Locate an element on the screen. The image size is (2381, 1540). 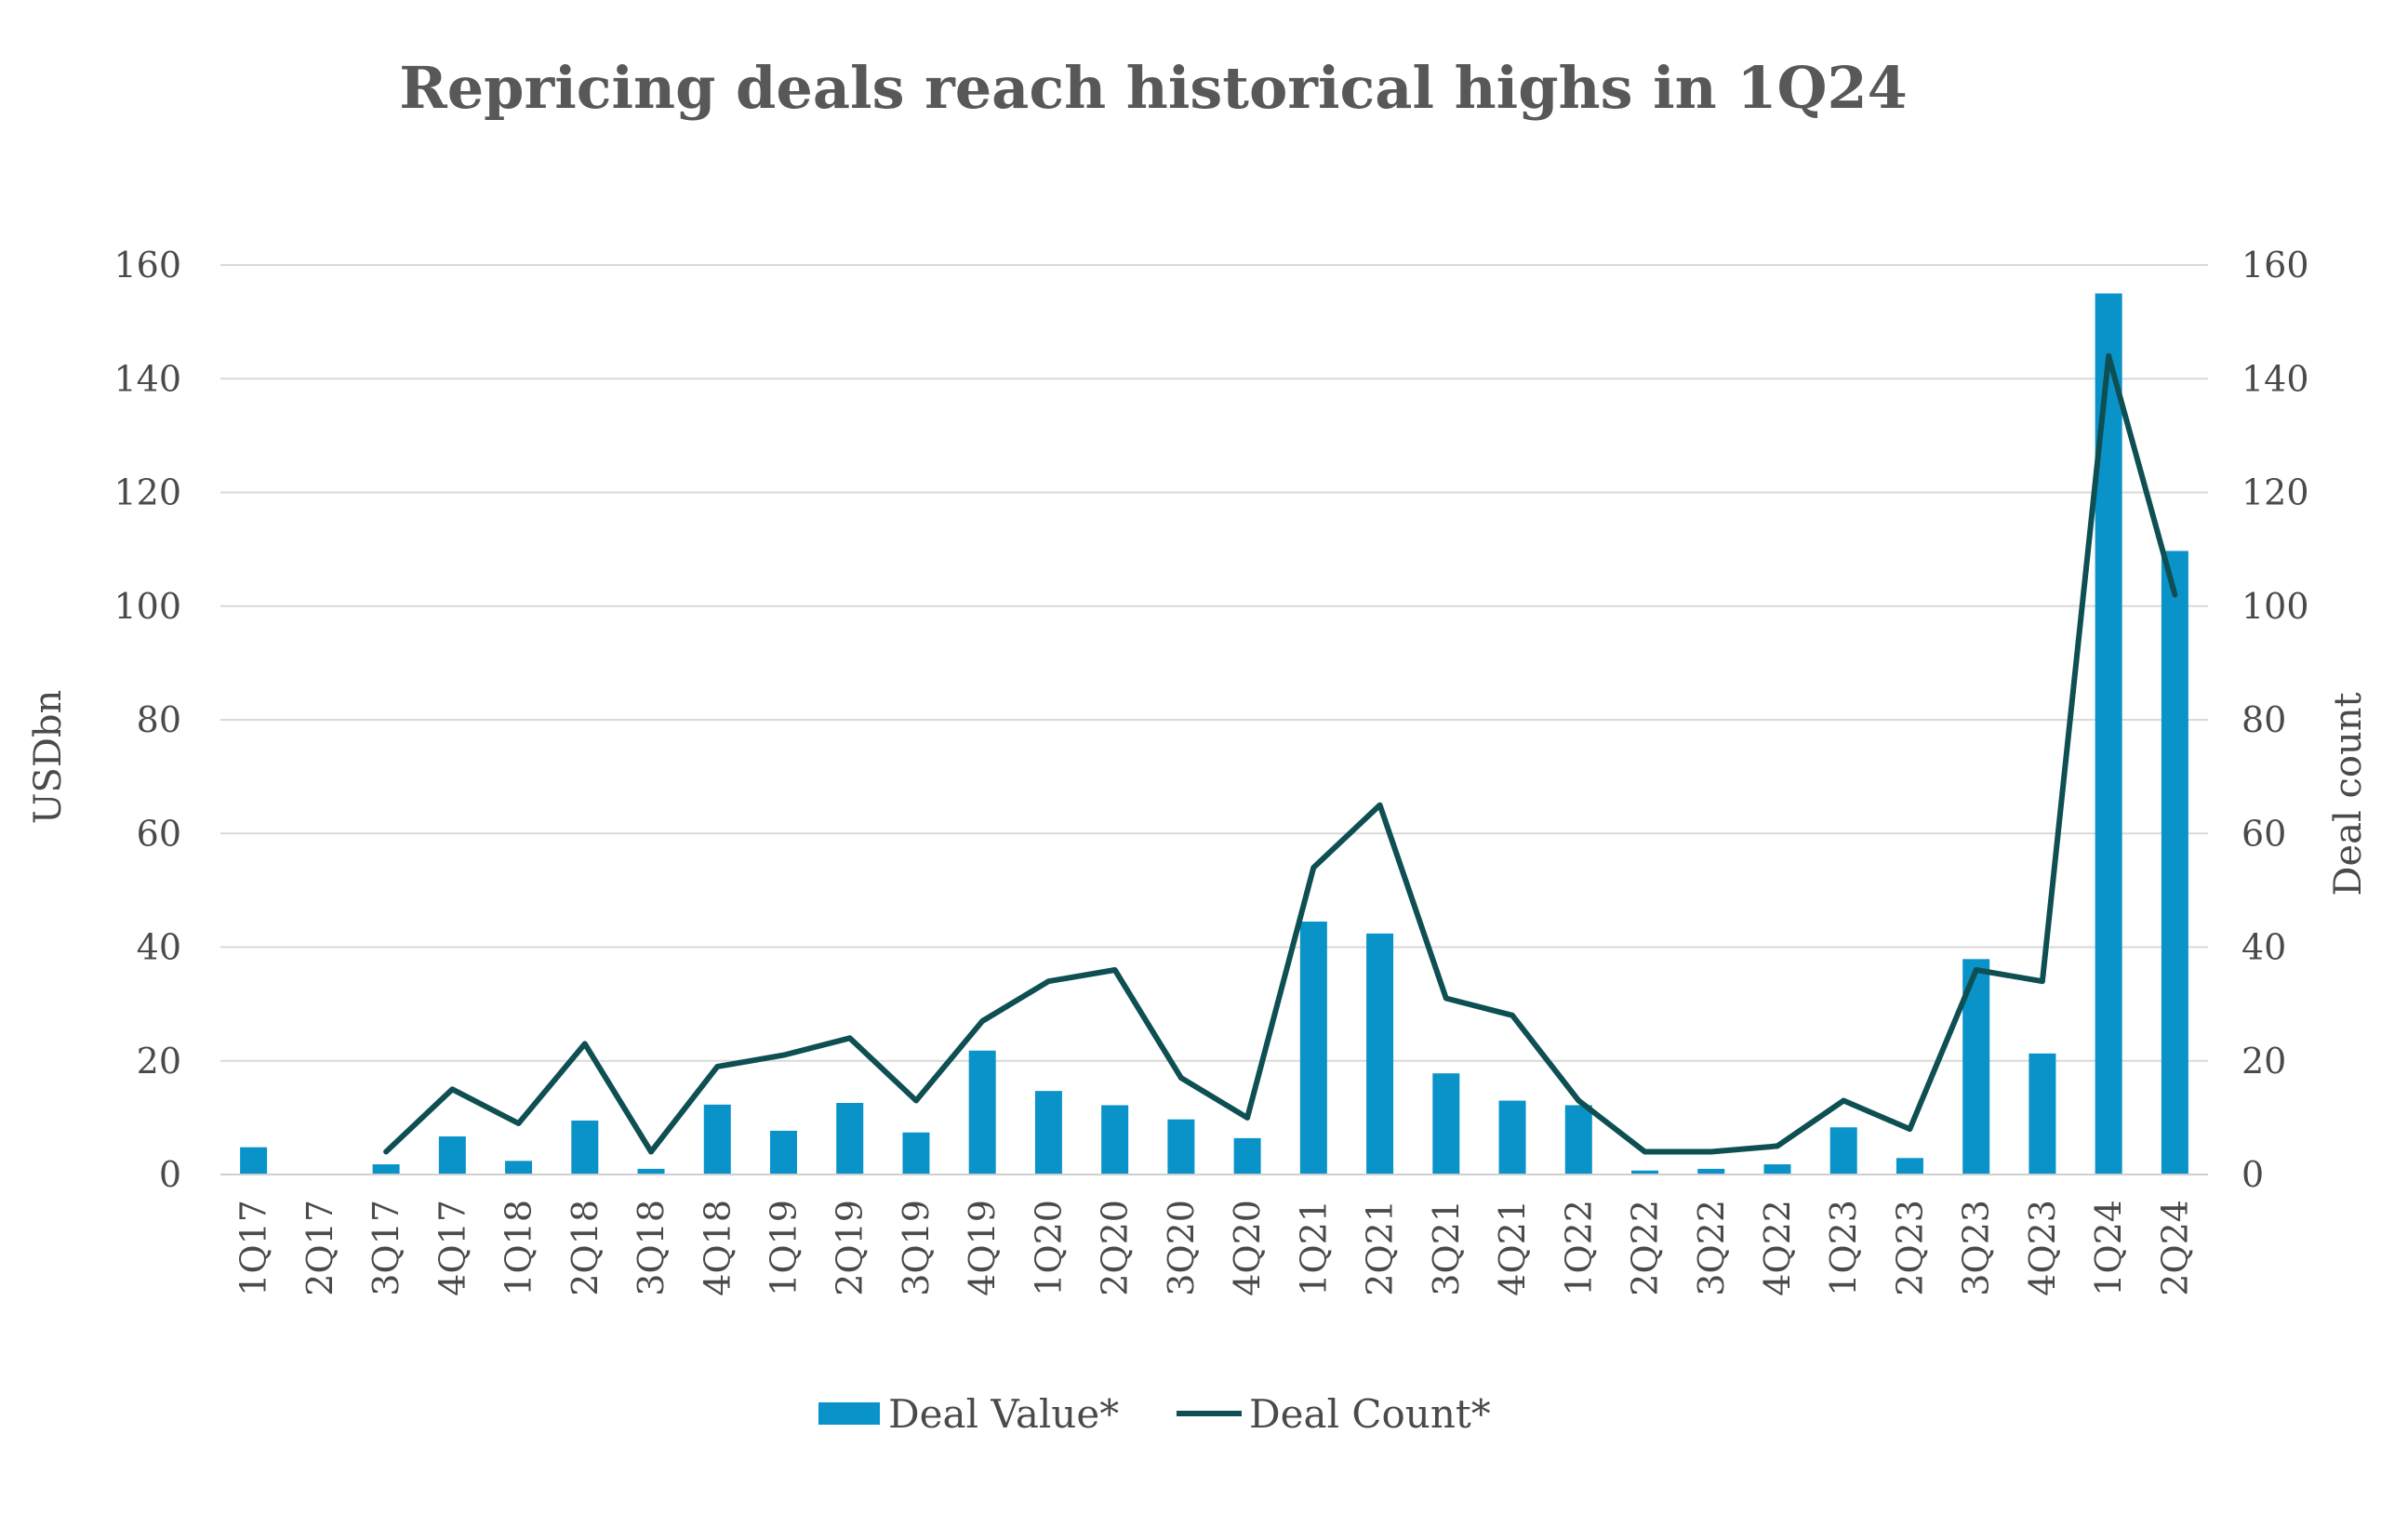
bar-1Q17 is located at coordinates (254, 1161).